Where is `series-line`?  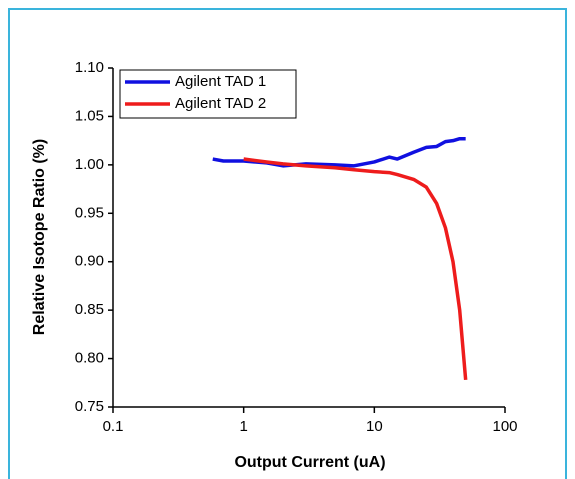 series-line is located at coordinates (339, 152).